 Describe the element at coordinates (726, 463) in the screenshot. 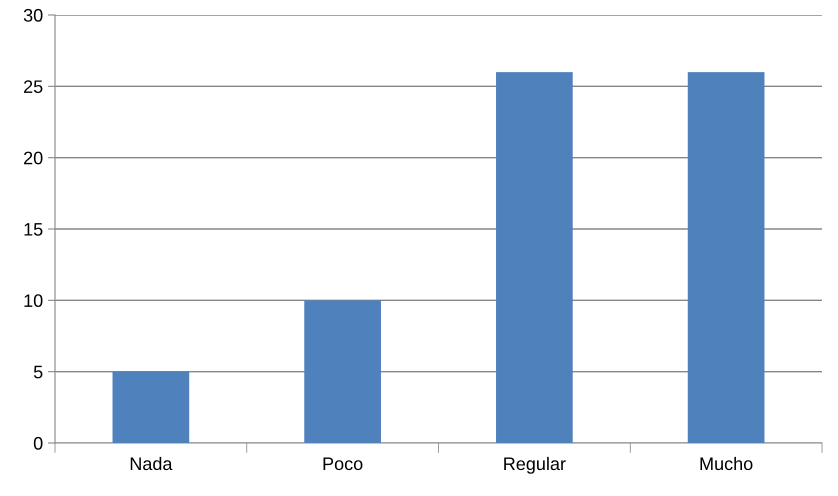

I see `x-tick-label: Mucho` at that location.